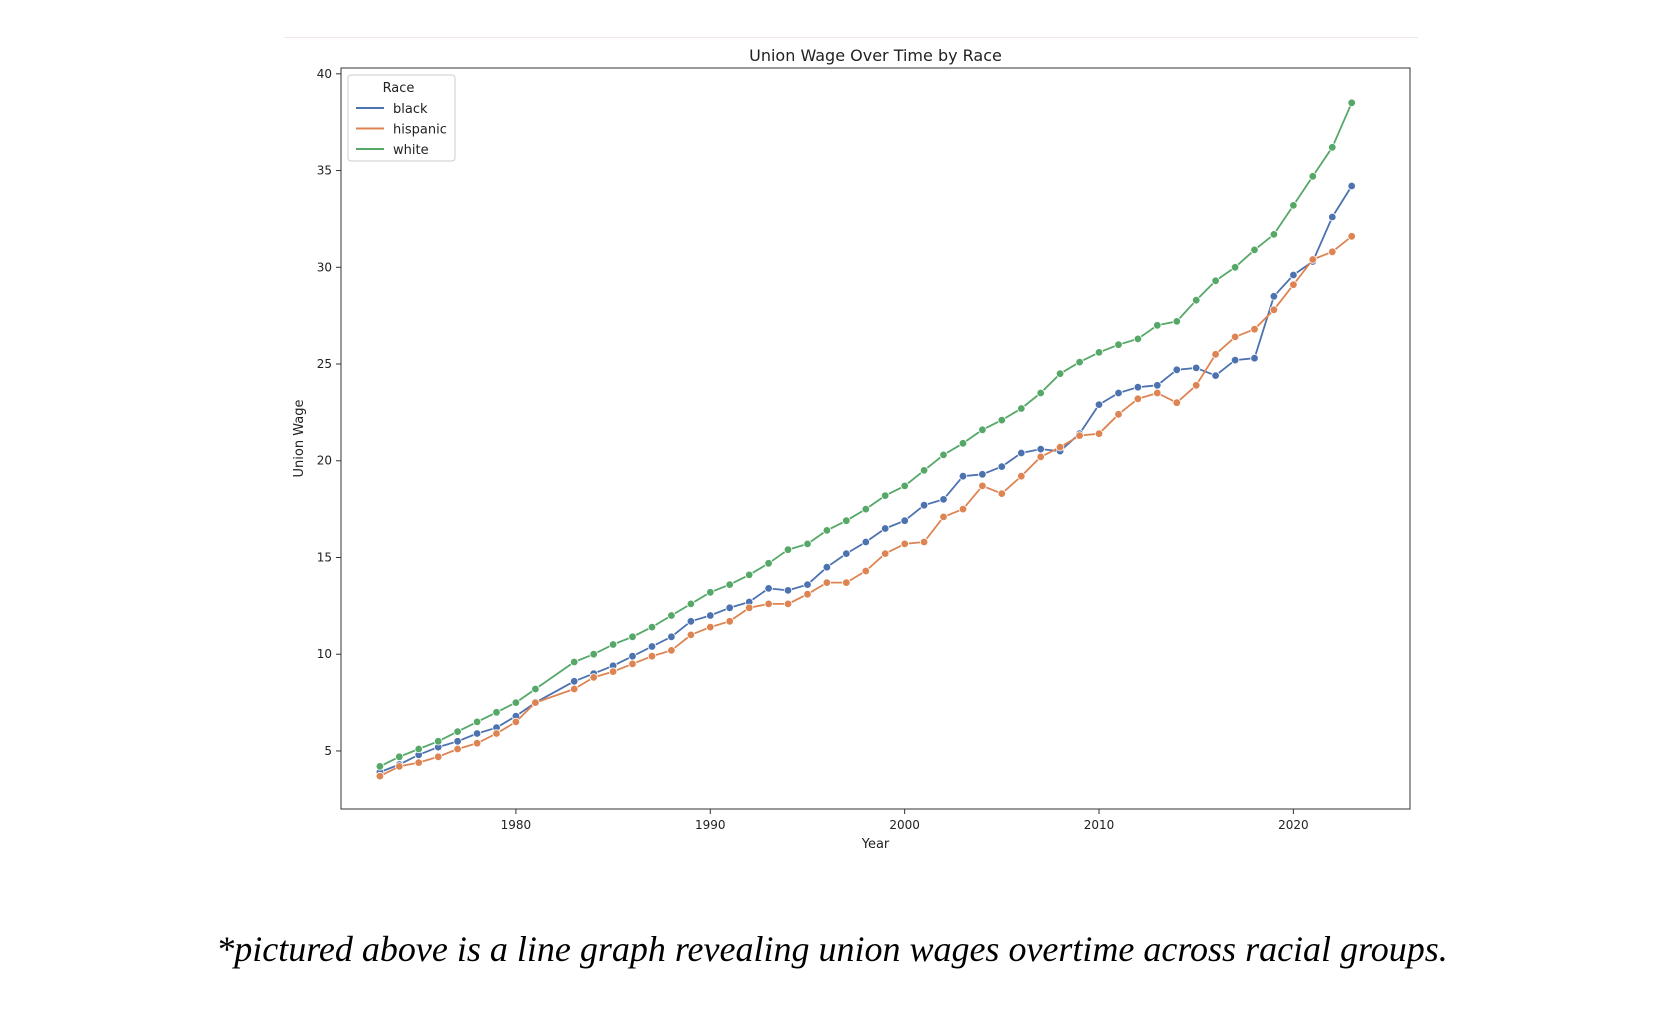 This screenshot has width=1664, height=1026. I want to click on data-point-hispanic-2023, so click(1351, 236).